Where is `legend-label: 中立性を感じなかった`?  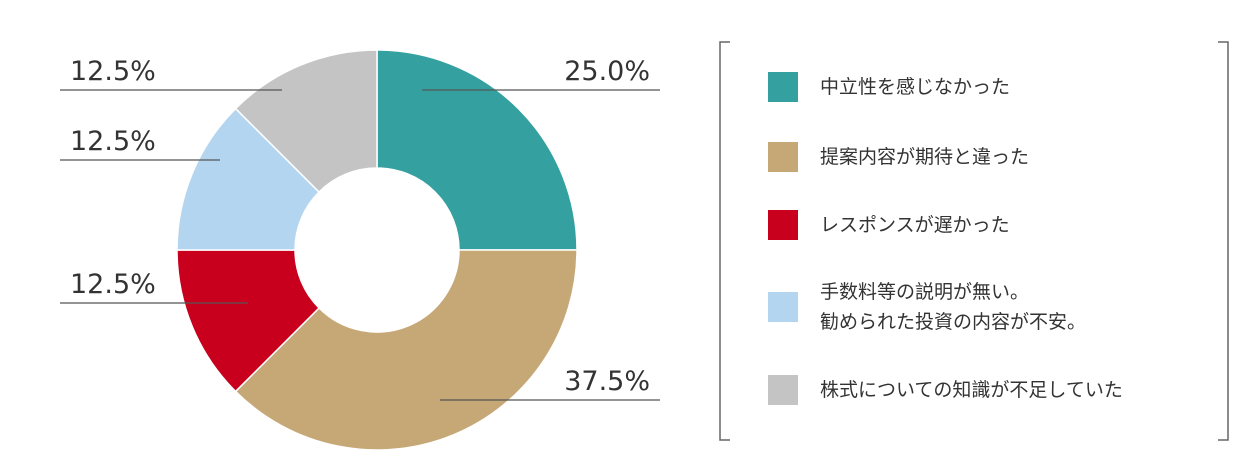 legend-label: 中立性を感じなかった is located at coordinates (915, 87).